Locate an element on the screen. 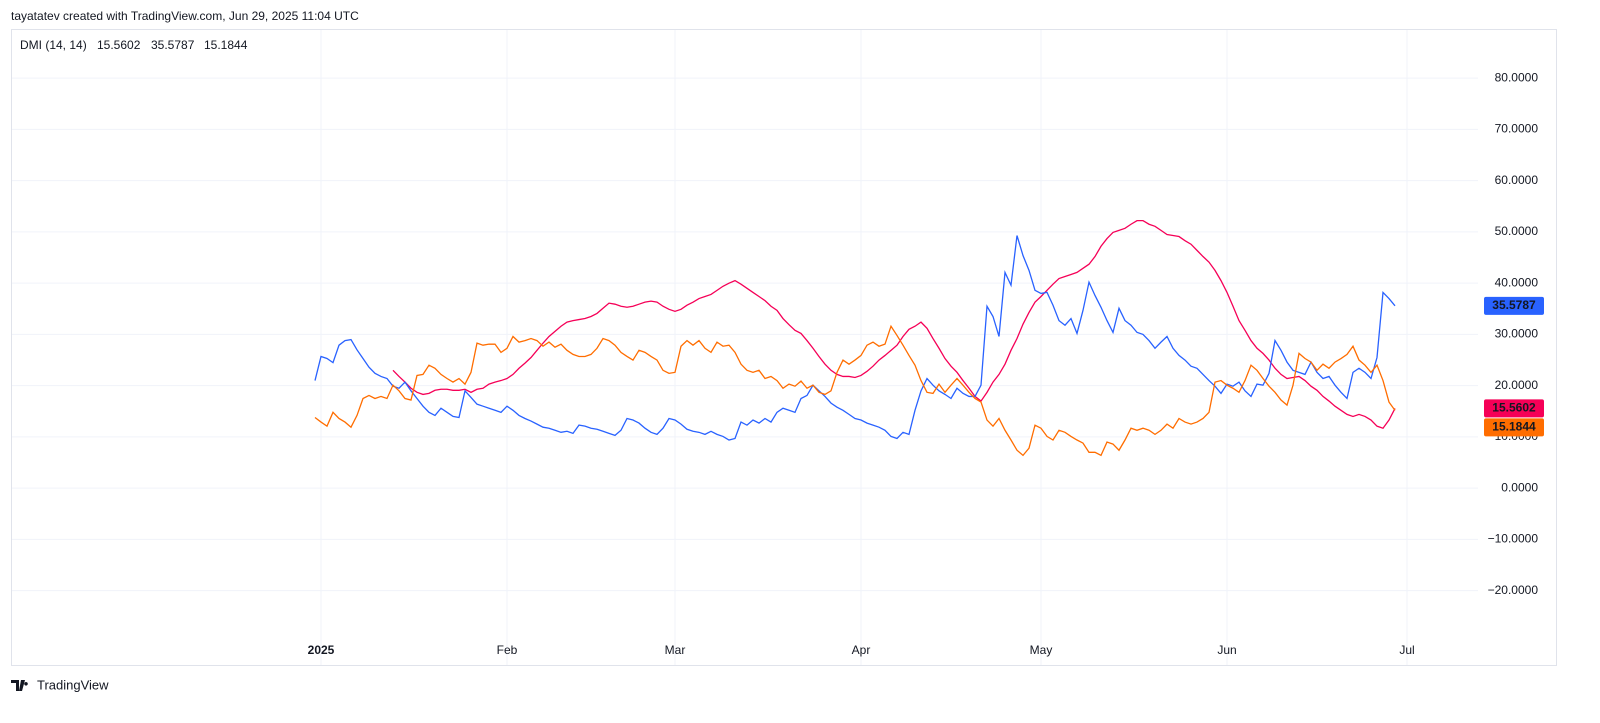  price-tag-label: 15.5602 is located at coordinates (1514, 408).